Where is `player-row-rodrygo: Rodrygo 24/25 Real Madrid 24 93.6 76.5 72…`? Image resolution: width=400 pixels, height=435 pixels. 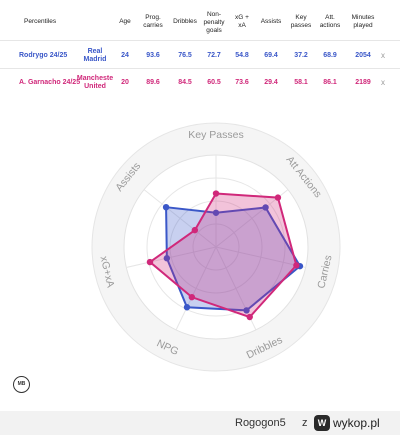
player-row-rodrygo: Rodrygo 24/25 Real Madrid 24 93.6 76.5 72… is located at coordinates (200, 56).